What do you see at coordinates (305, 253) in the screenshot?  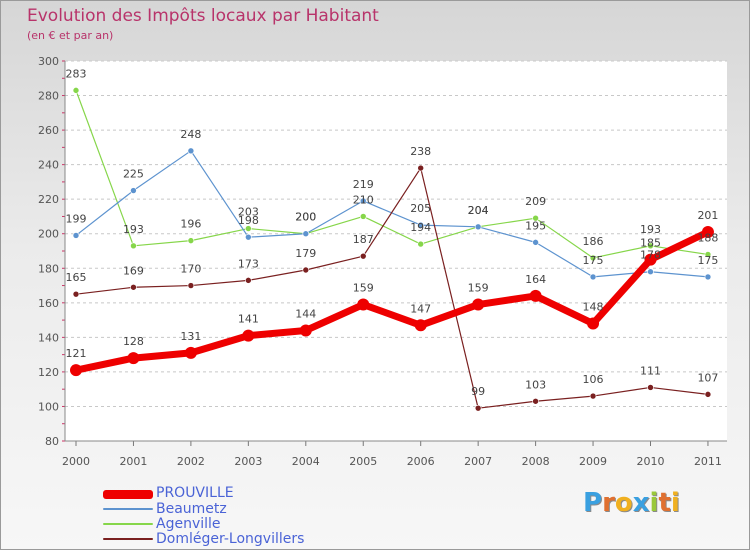 I see `data-label-doml-ger-longvillers: 179` at bounding box center [305, 253].